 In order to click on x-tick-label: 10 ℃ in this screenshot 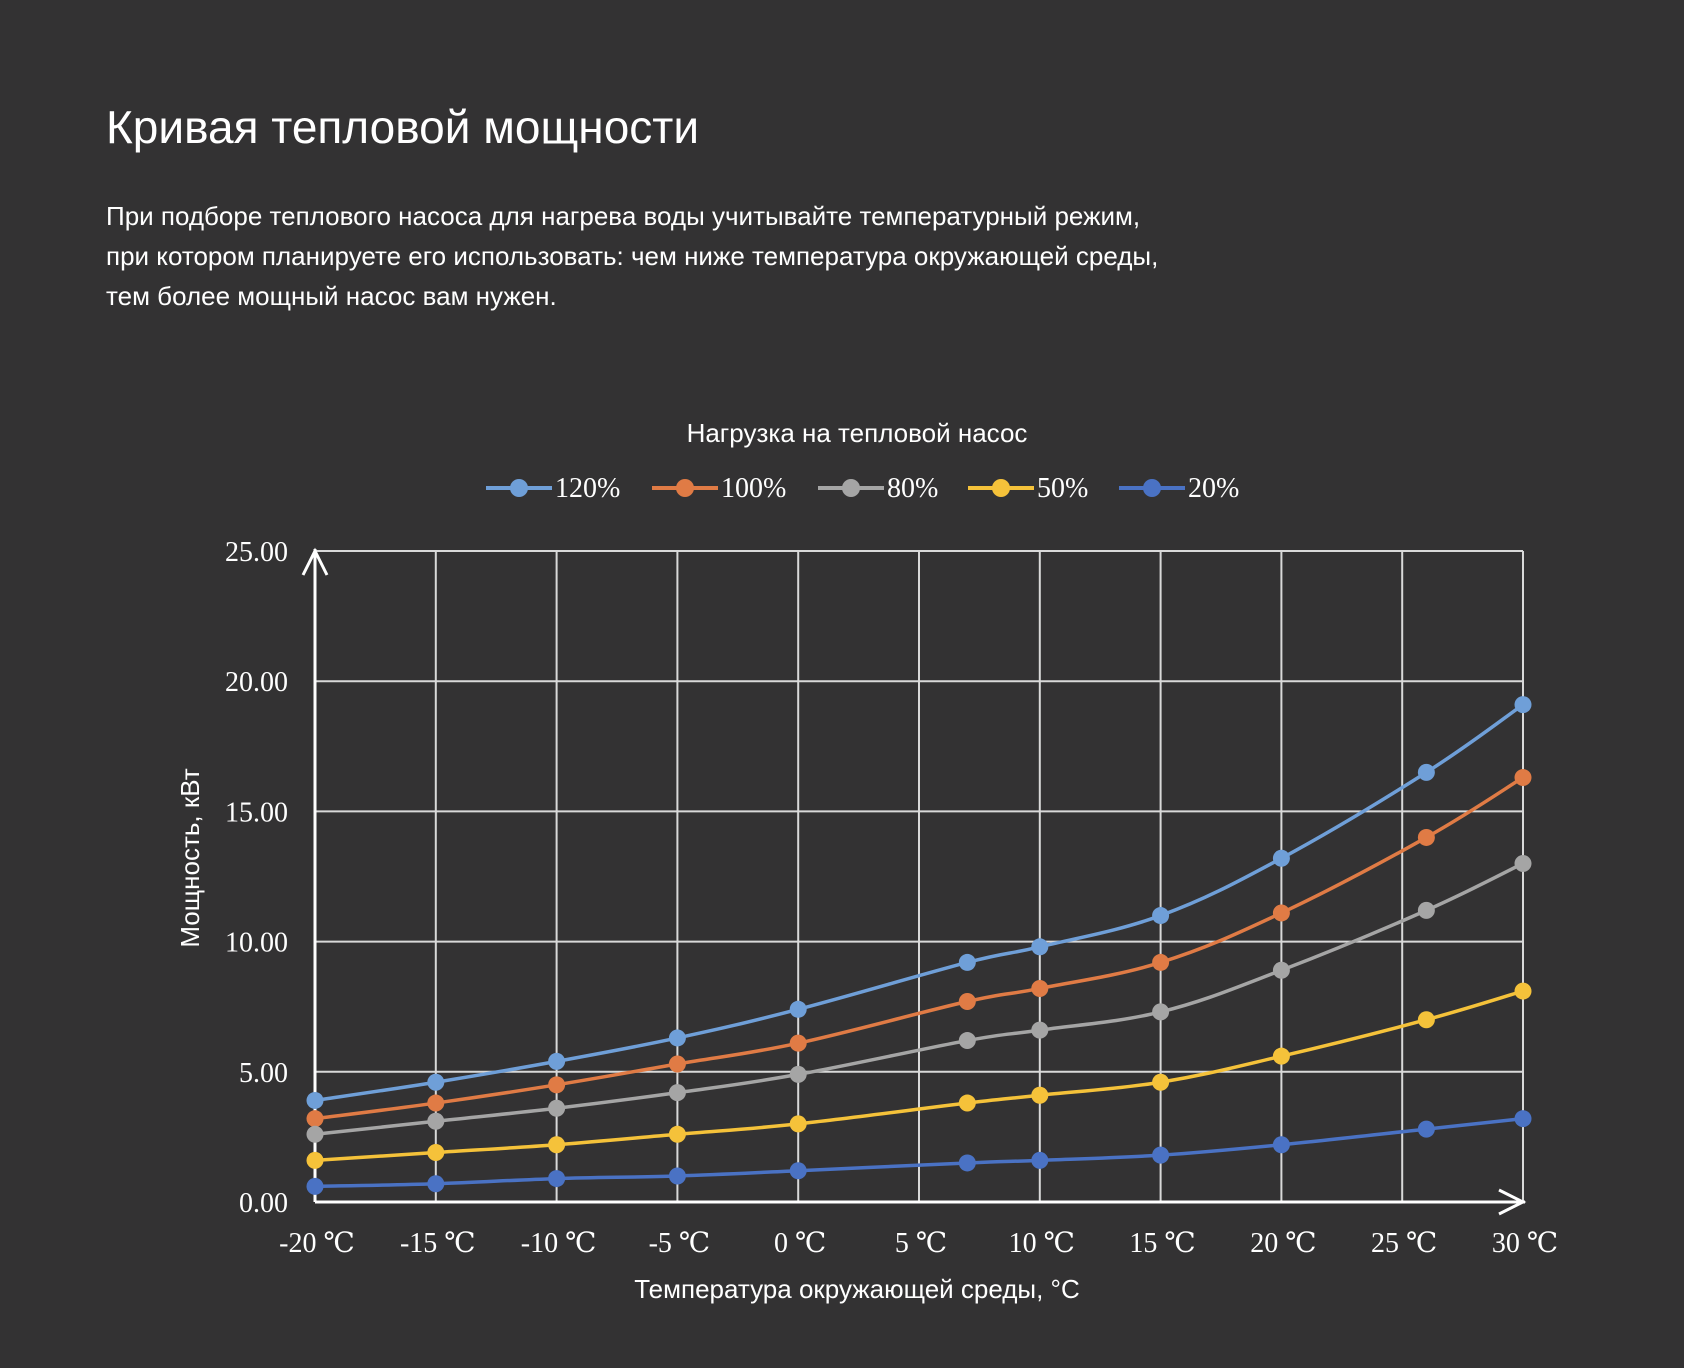, I will do `click(1042, 1243)`.